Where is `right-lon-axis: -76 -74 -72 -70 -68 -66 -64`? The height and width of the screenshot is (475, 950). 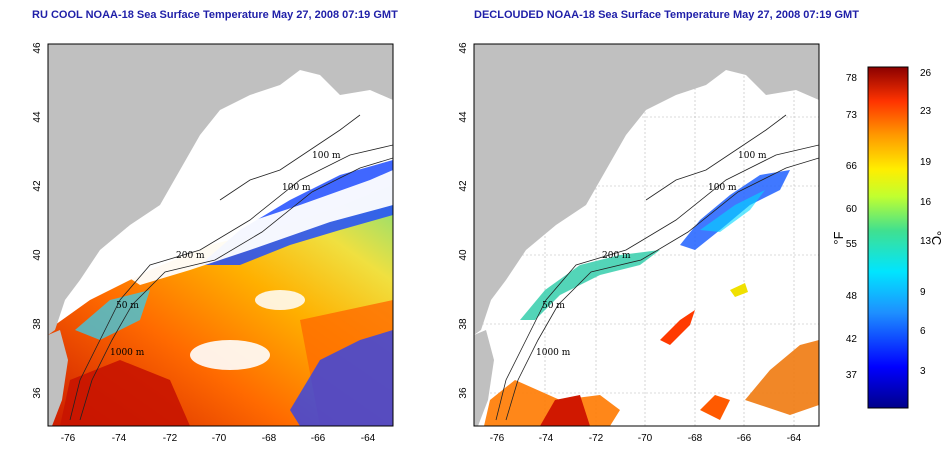 right-lon-axis: -76 -74 -72 -70 -68 -66 -64 is located at coordinates (646, 438).